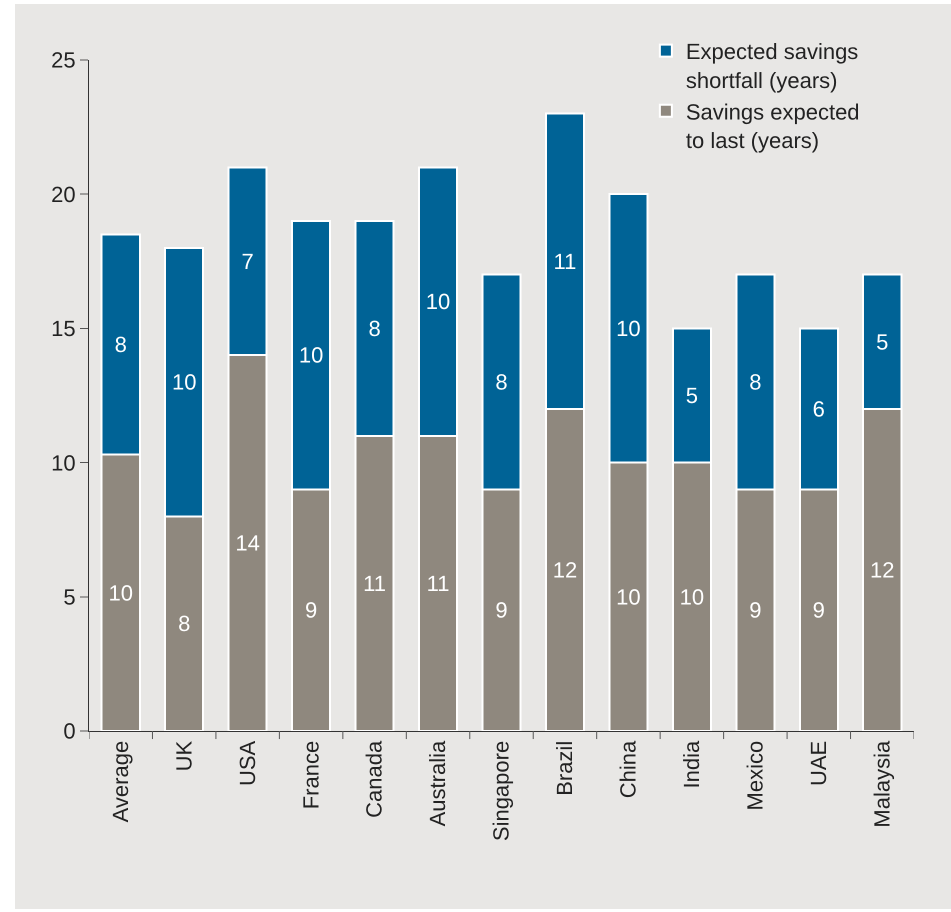  What do you see at coordinates (120, 781) in the screenshot?
I see `x-tick-label: Average` at bounding box center [120, 781].